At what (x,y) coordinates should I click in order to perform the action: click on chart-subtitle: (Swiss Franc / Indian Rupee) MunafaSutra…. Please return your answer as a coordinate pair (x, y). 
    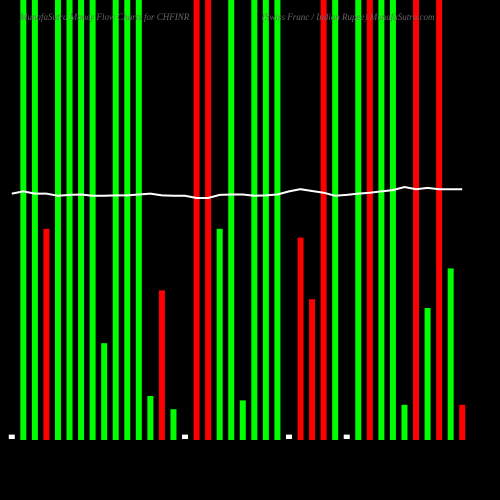
    Looking at the image, I should click on (348, 17).